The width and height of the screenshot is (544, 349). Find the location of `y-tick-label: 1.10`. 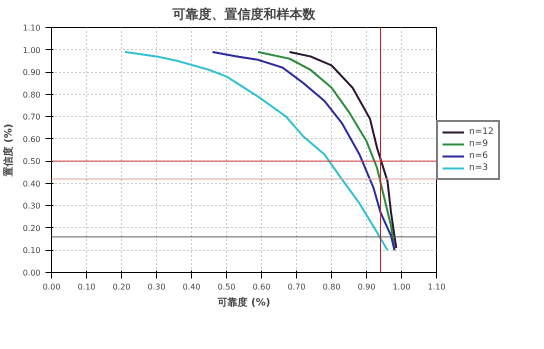

y-tick-label: 1.10 is located at coordinates (31, 28).